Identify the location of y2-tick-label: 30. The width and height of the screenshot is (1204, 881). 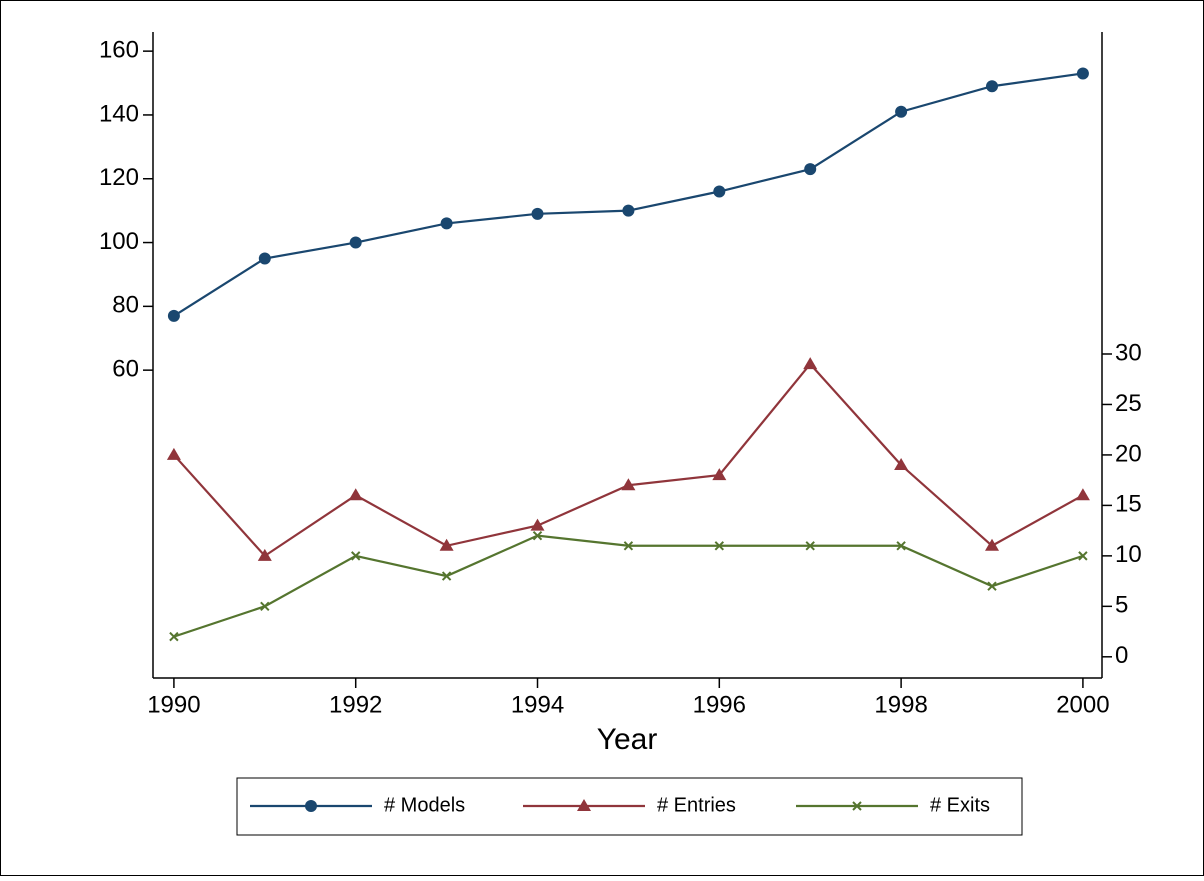
(1128, 352).